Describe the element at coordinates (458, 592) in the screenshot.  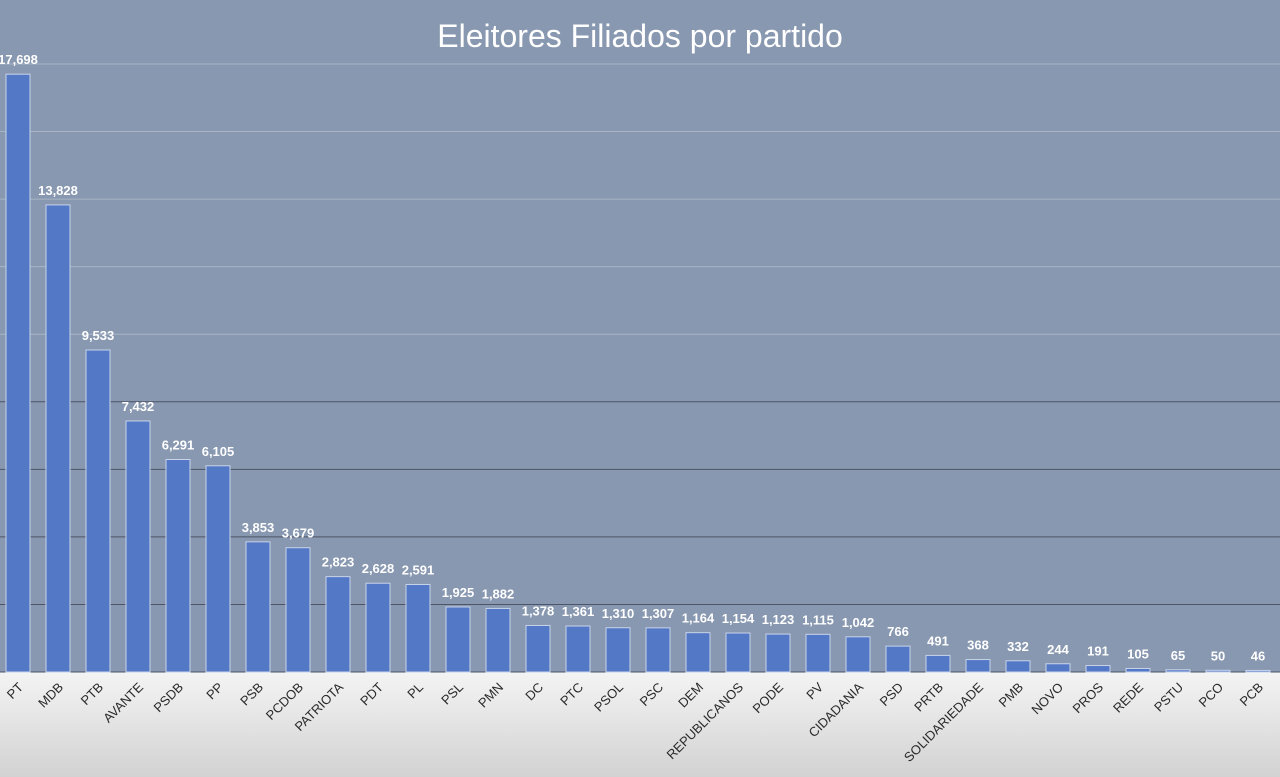
I see `data-label: 1,925` at that location.